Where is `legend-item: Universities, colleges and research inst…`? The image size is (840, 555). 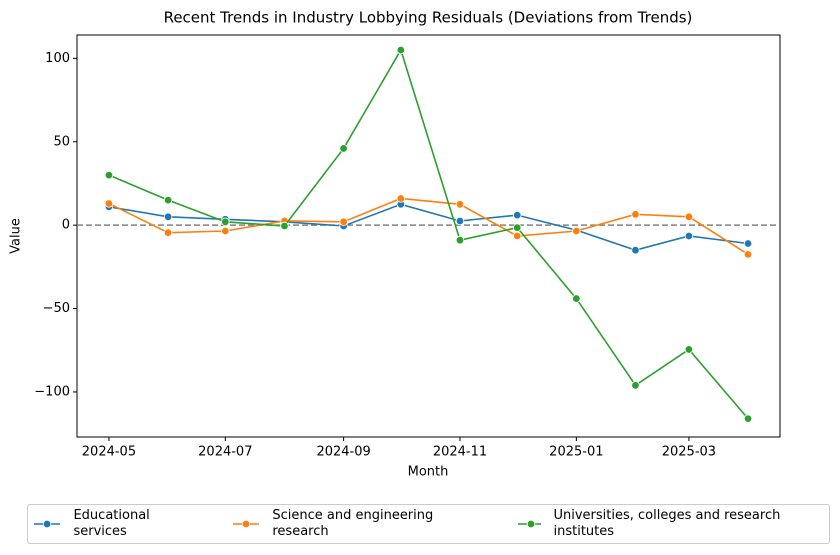
legend-item: Universities, colleges and research inst… is located at coordinates (659, 524).